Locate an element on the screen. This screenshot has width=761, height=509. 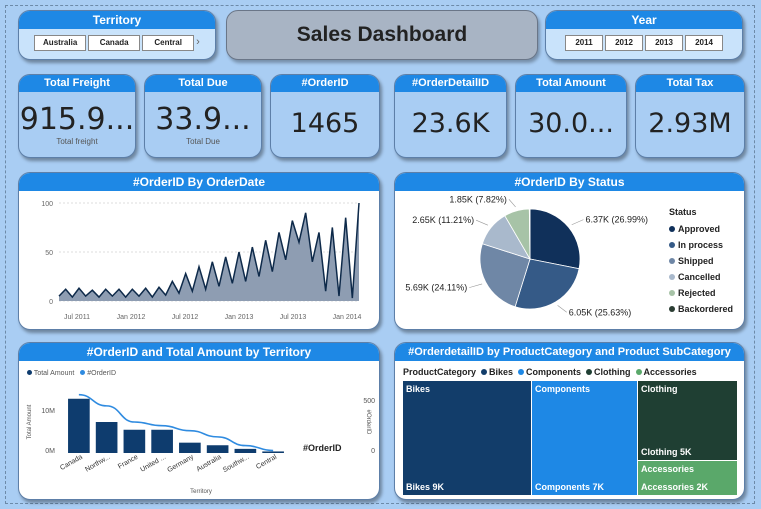
data-label: 6.37K (26.99%) is located at coordinates (616, 220).